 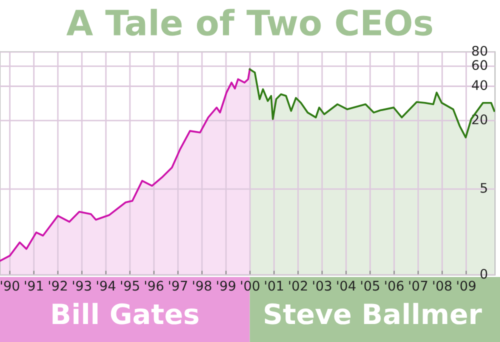 What do you see at coordinates (442, 285) in the screenshot?
I see `x-tick-label: '08` at bounding box center [442, 285].